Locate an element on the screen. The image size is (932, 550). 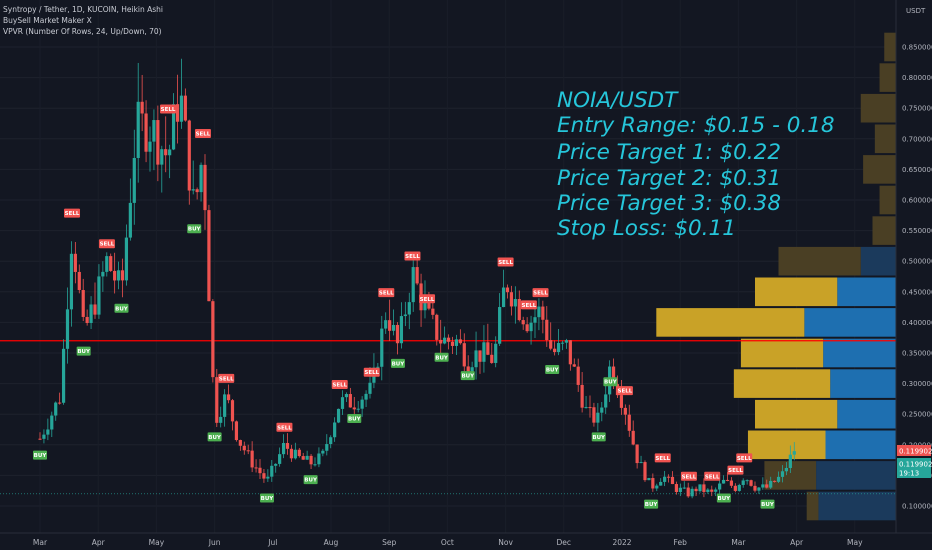
legend-indicator-line: BuySell Market Maker X is located at coordinates (47, 20).